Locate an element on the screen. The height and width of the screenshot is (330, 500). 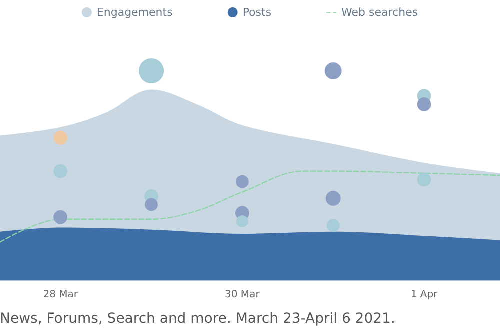
legend-label: Posts is located at coordinates (257, 12).